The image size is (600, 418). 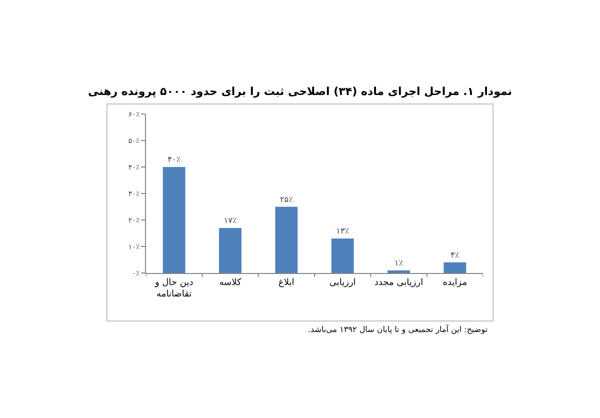 I want to click on x-tick-label: ارزیابی مجدد, so click(x=399, y=283).